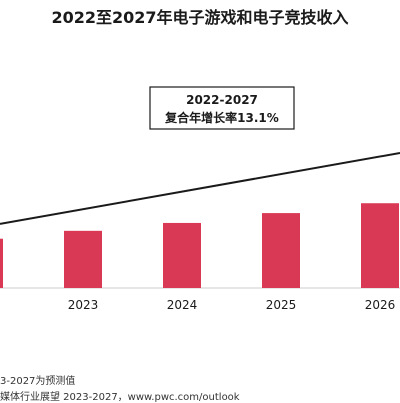 Image resolution: width=400 pixels, height=403 pixels. What do you see at coordinates (200, 17) in the screenshot?
I see `chart-title: 2022至2027年电子游戏和电子竞技收入` at bounding box center [200, 17].